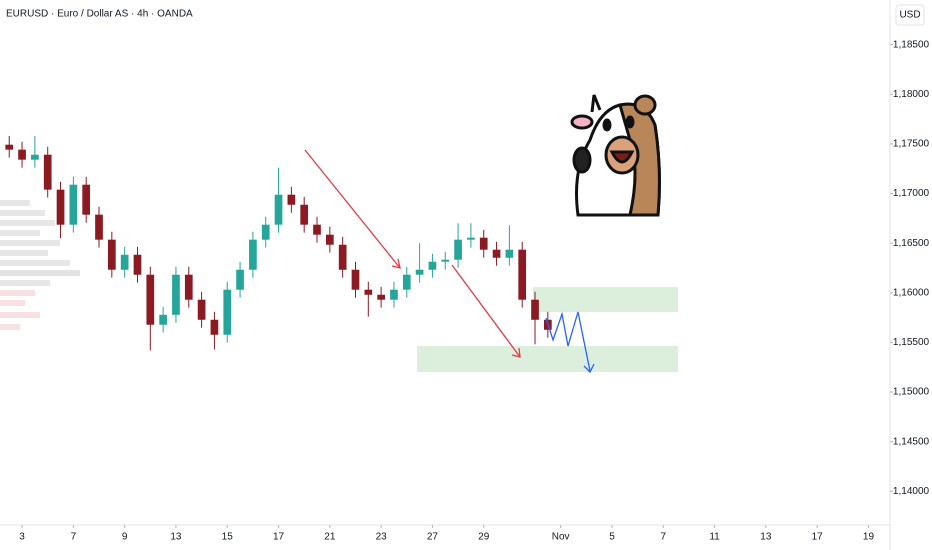  What do you see at coordinates (22, 537) in the screenshot?
I see `x-tick-label: 3` at bounding box center [22, 537].